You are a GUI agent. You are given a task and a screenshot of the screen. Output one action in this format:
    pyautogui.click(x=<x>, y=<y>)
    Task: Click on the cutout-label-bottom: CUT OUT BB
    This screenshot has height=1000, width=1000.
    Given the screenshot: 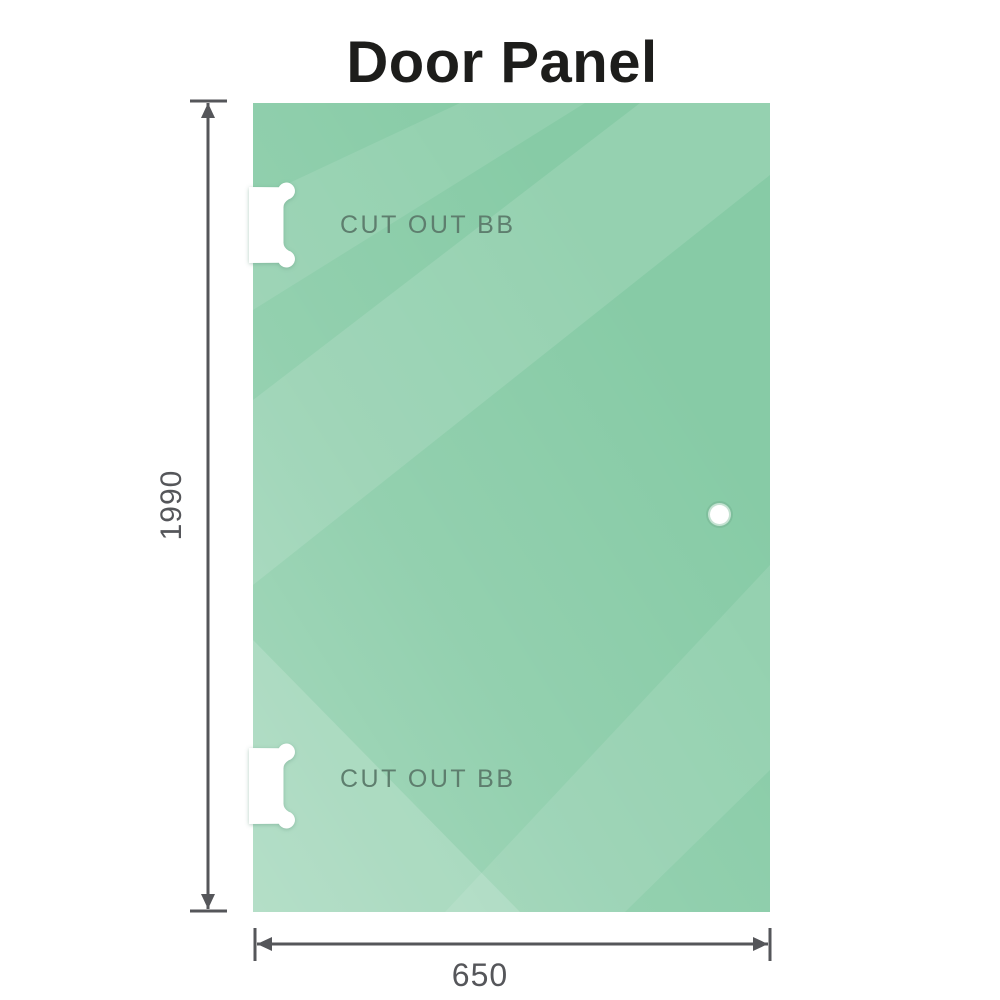 What is the action you would take?
    pyautogui.click(x=428, y=779)
    